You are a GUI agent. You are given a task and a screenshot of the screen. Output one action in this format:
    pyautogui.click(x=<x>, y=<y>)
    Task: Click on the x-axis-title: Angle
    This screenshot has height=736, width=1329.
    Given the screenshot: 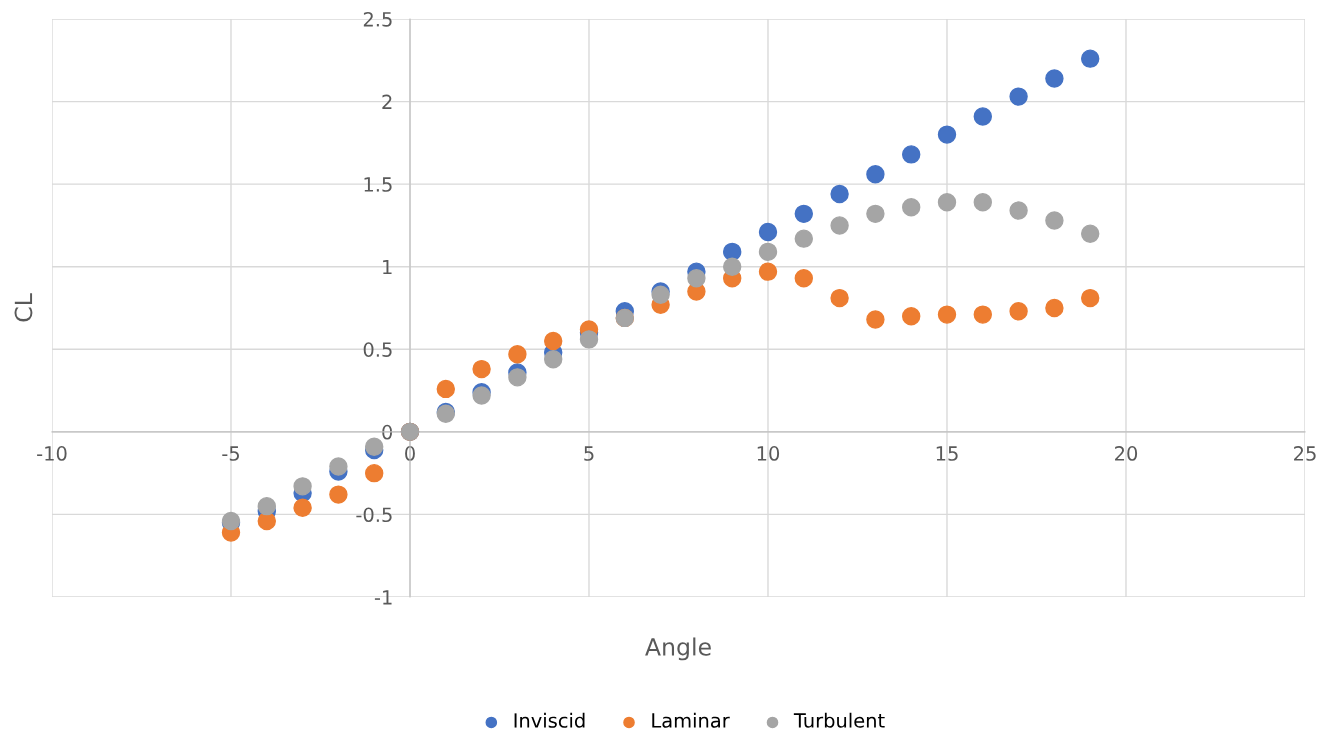 What is the action you would take?
    pyautogui.click(x=678, y=649)
    